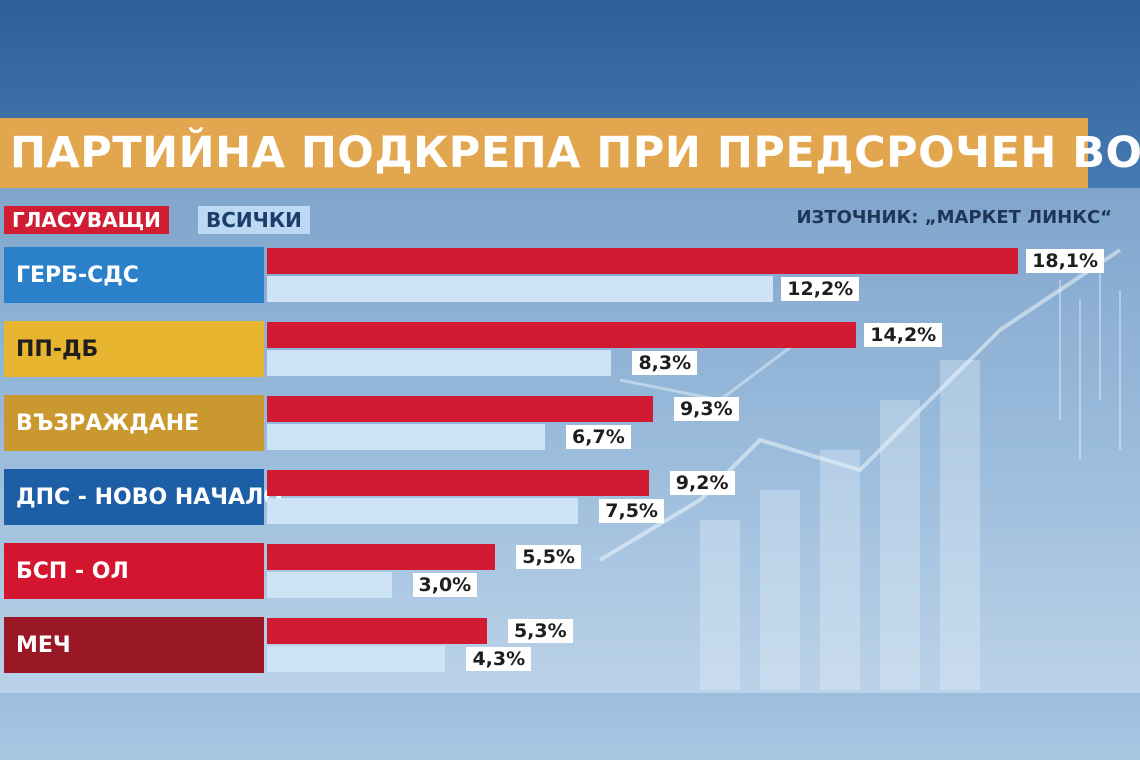  I want to click on legend-voters: ГЛАСУВАЩИ, so click(86, 220).